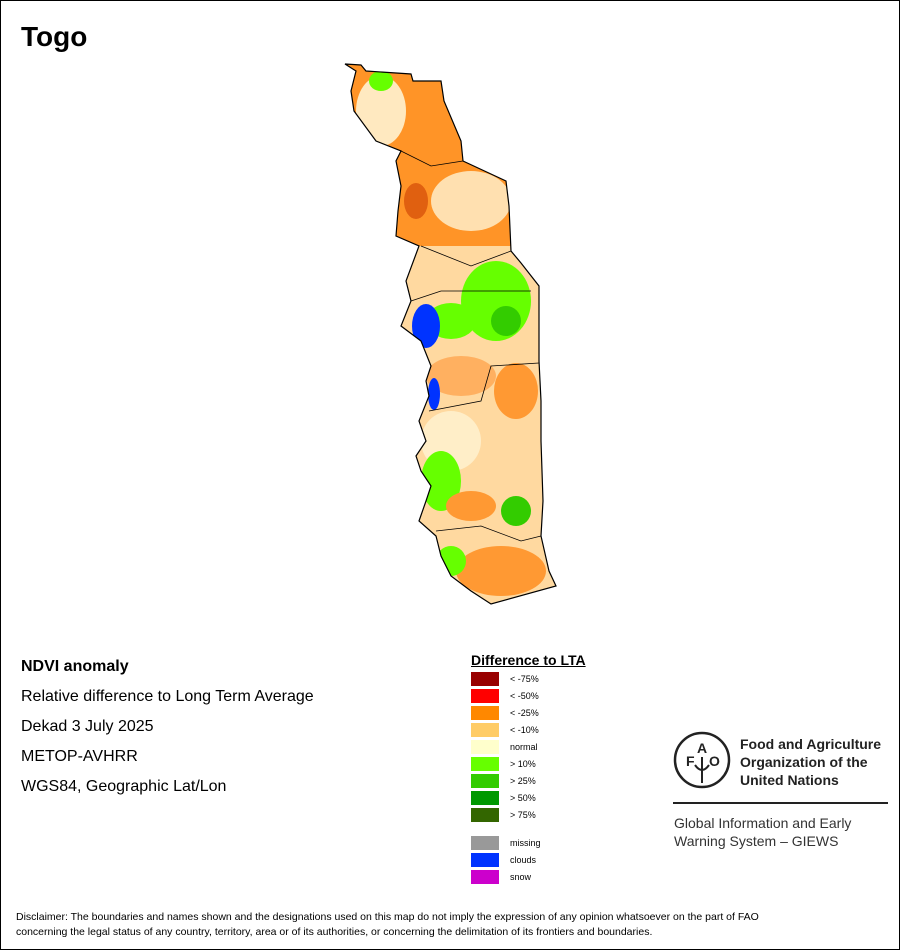 This screenshot has width=900, height=950. What do you see at coordinates (525, 843) in the screenshot?
I see `legend-label: missing` at bounding box center [525, 843].